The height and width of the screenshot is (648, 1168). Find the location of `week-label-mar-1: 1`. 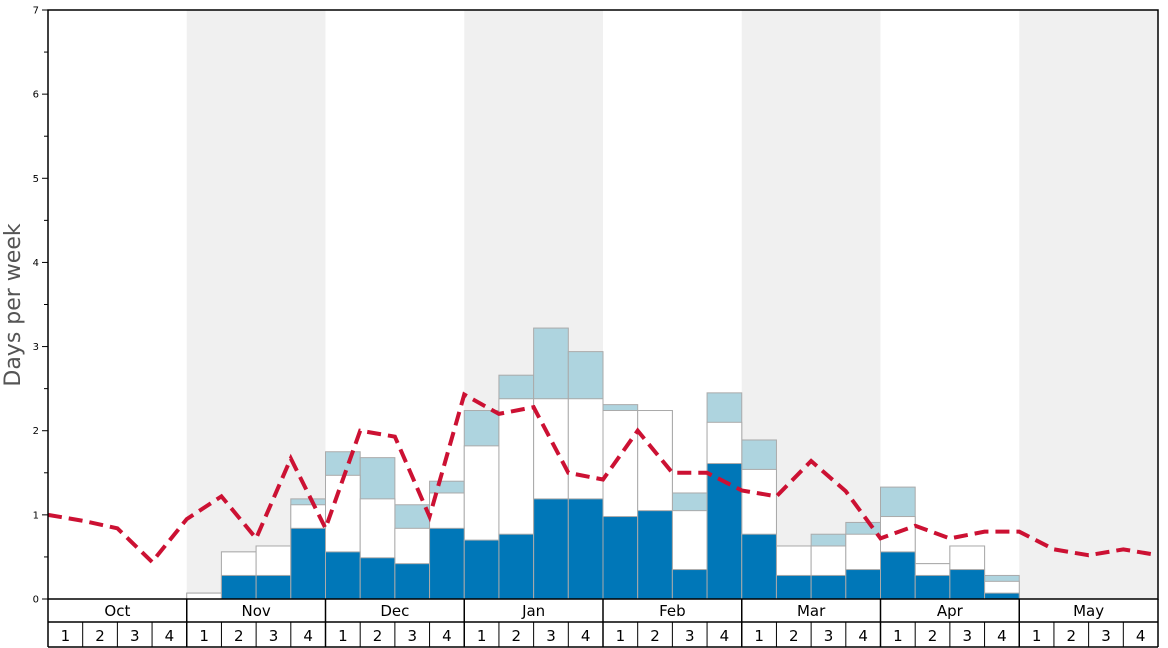

week-label-mar-1: 1 is located at coordinates (759, 636).